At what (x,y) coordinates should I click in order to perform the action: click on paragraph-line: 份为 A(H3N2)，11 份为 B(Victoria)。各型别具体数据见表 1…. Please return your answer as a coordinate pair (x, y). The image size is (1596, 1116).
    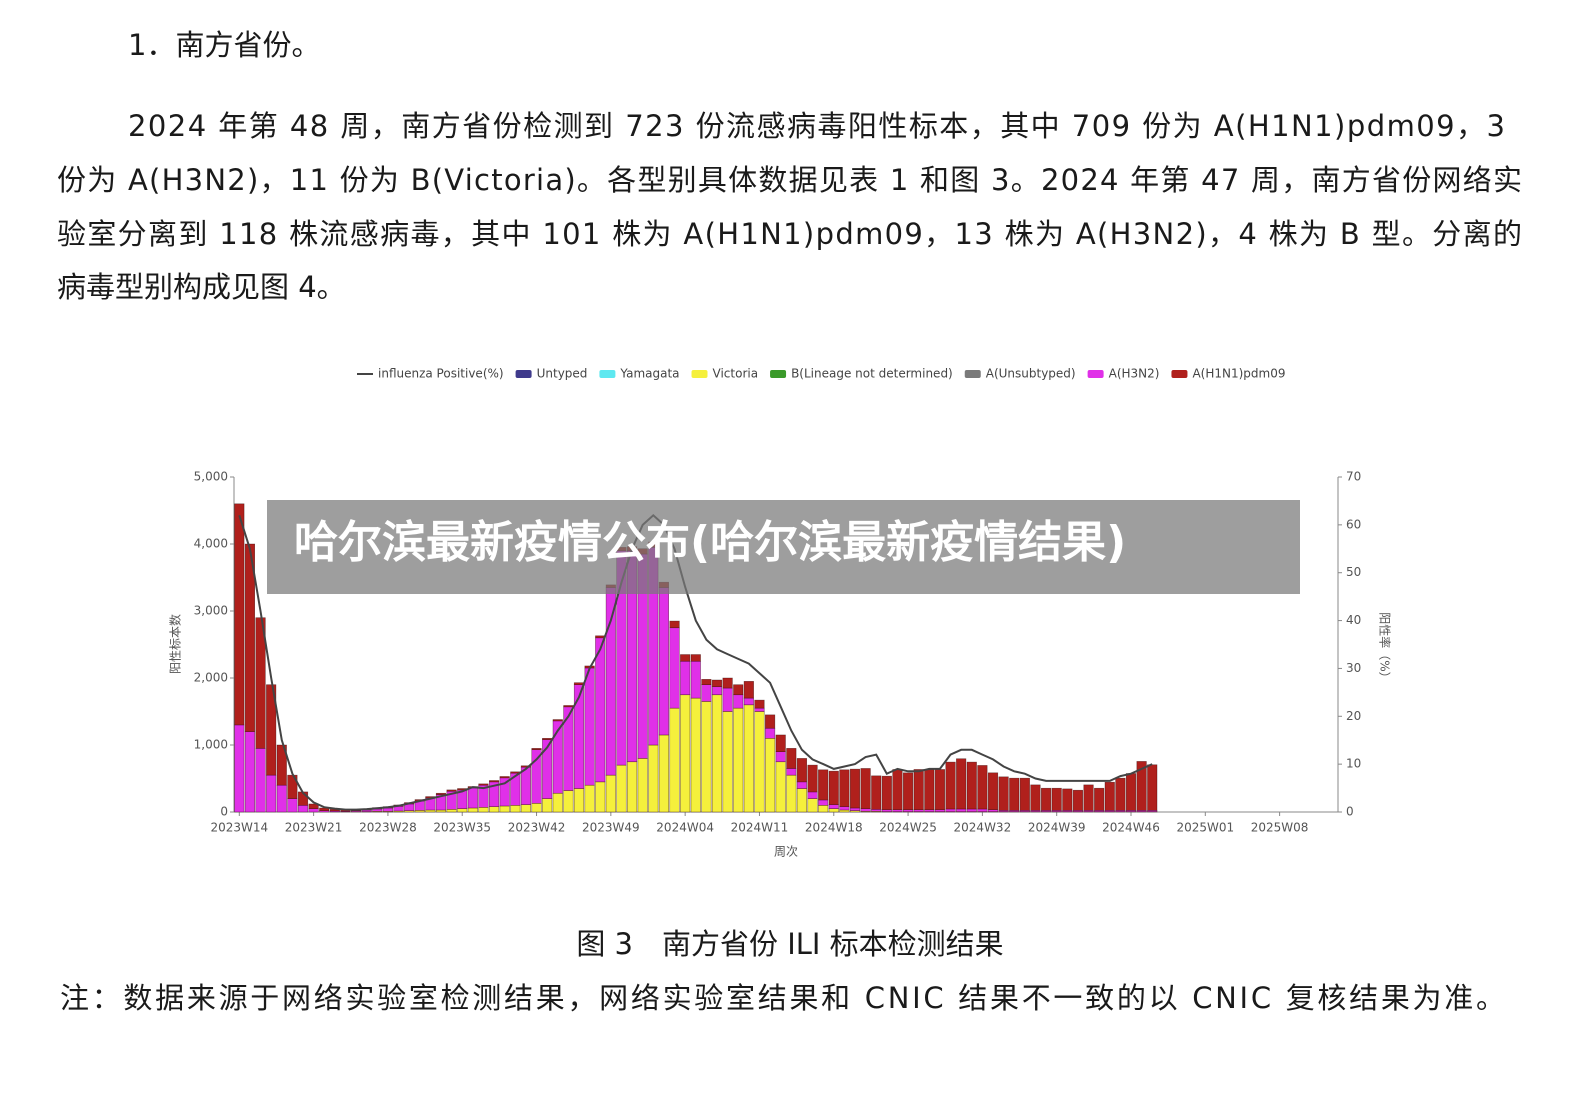
    Looking at the image, I should click on (789, 180).